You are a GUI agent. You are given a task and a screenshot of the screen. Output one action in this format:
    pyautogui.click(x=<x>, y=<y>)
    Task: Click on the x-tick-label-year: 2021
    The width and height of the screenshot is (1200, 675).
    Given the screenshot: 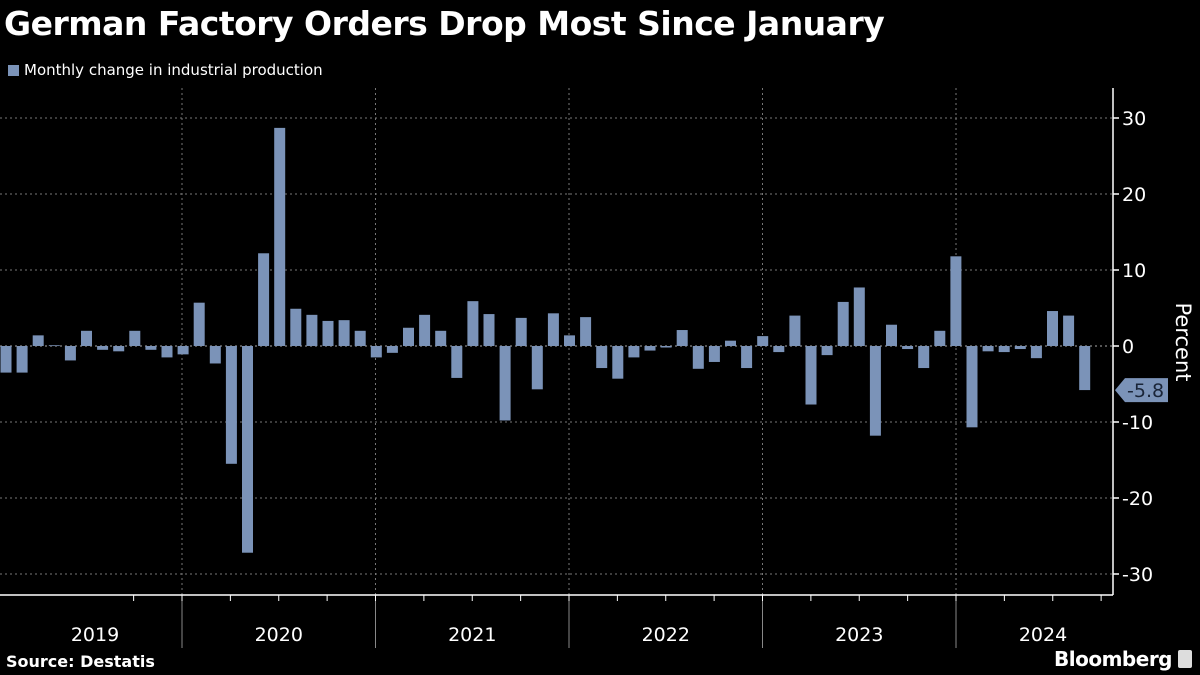 What is the action you would take?
    pyautogui.click(x=472, y=635)
    